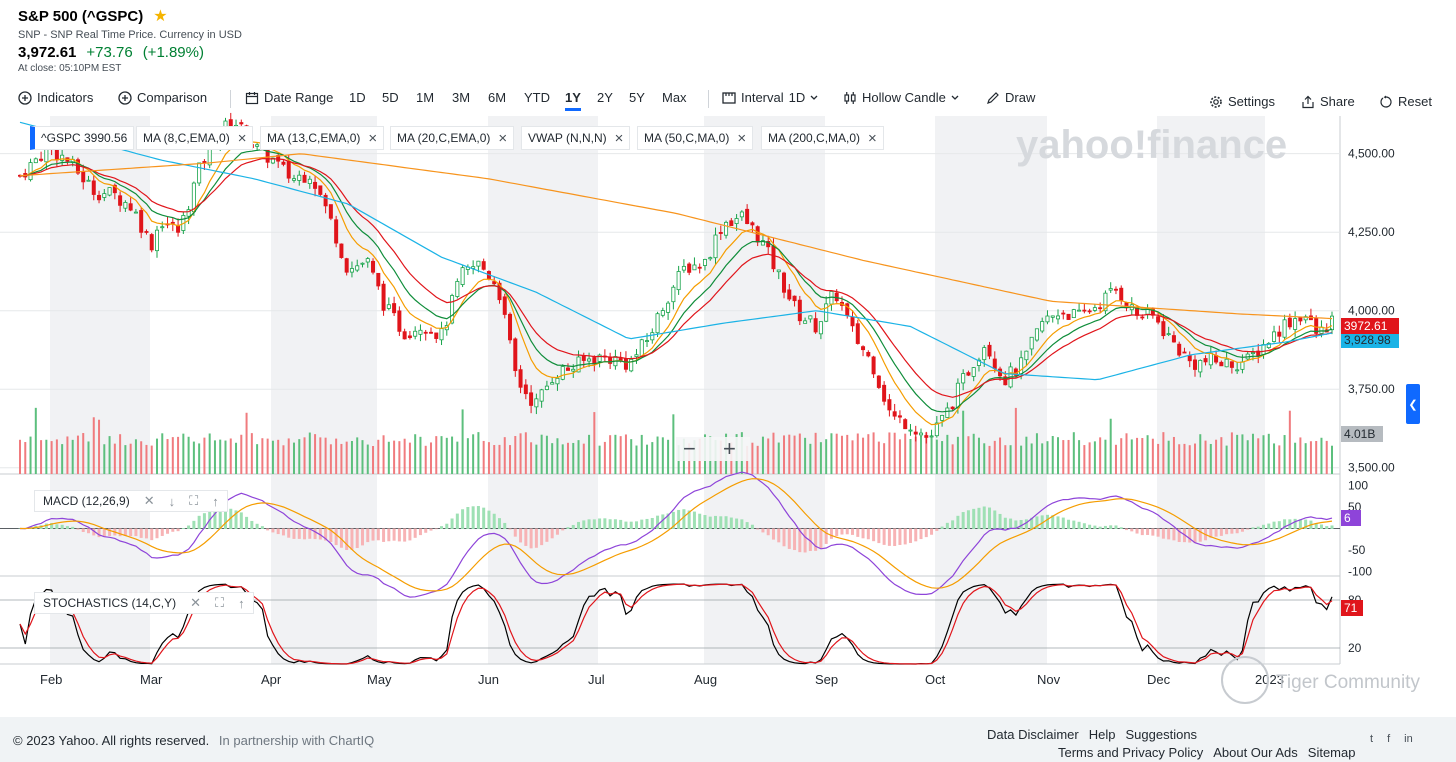 The height and width of the screenshot is (762, 1456). Describe the element at coordinates (901, 97) in the screenshot. I see `chart-type-dropdown: Hollow Candle` at that location.